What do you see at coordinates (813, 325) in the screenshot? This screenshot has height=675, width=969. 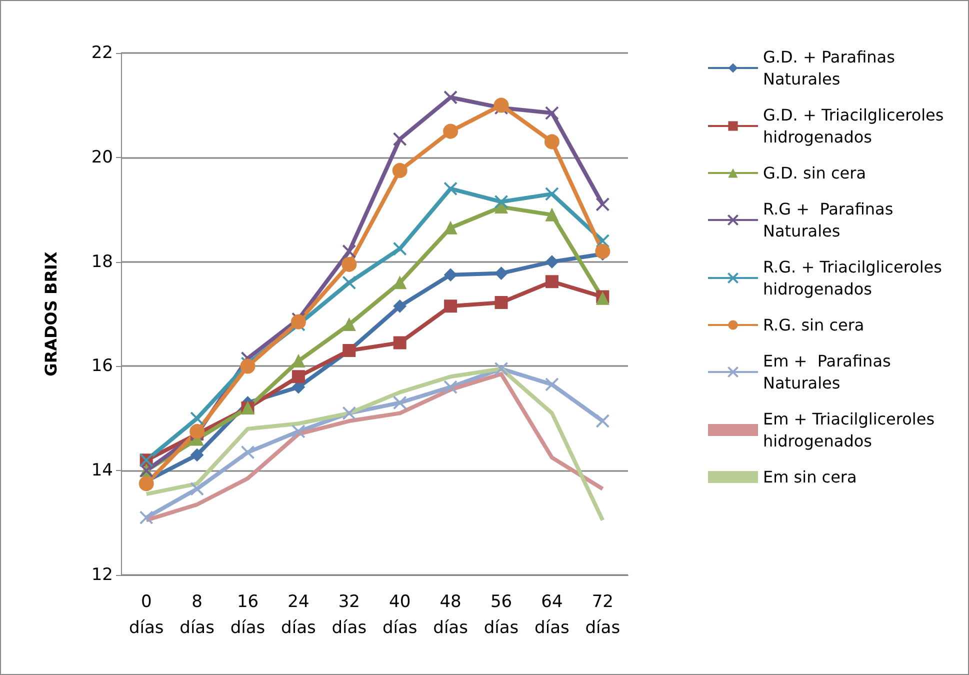 I see `legend-label: R.G. sin cera` at bounding box center [813, 325].